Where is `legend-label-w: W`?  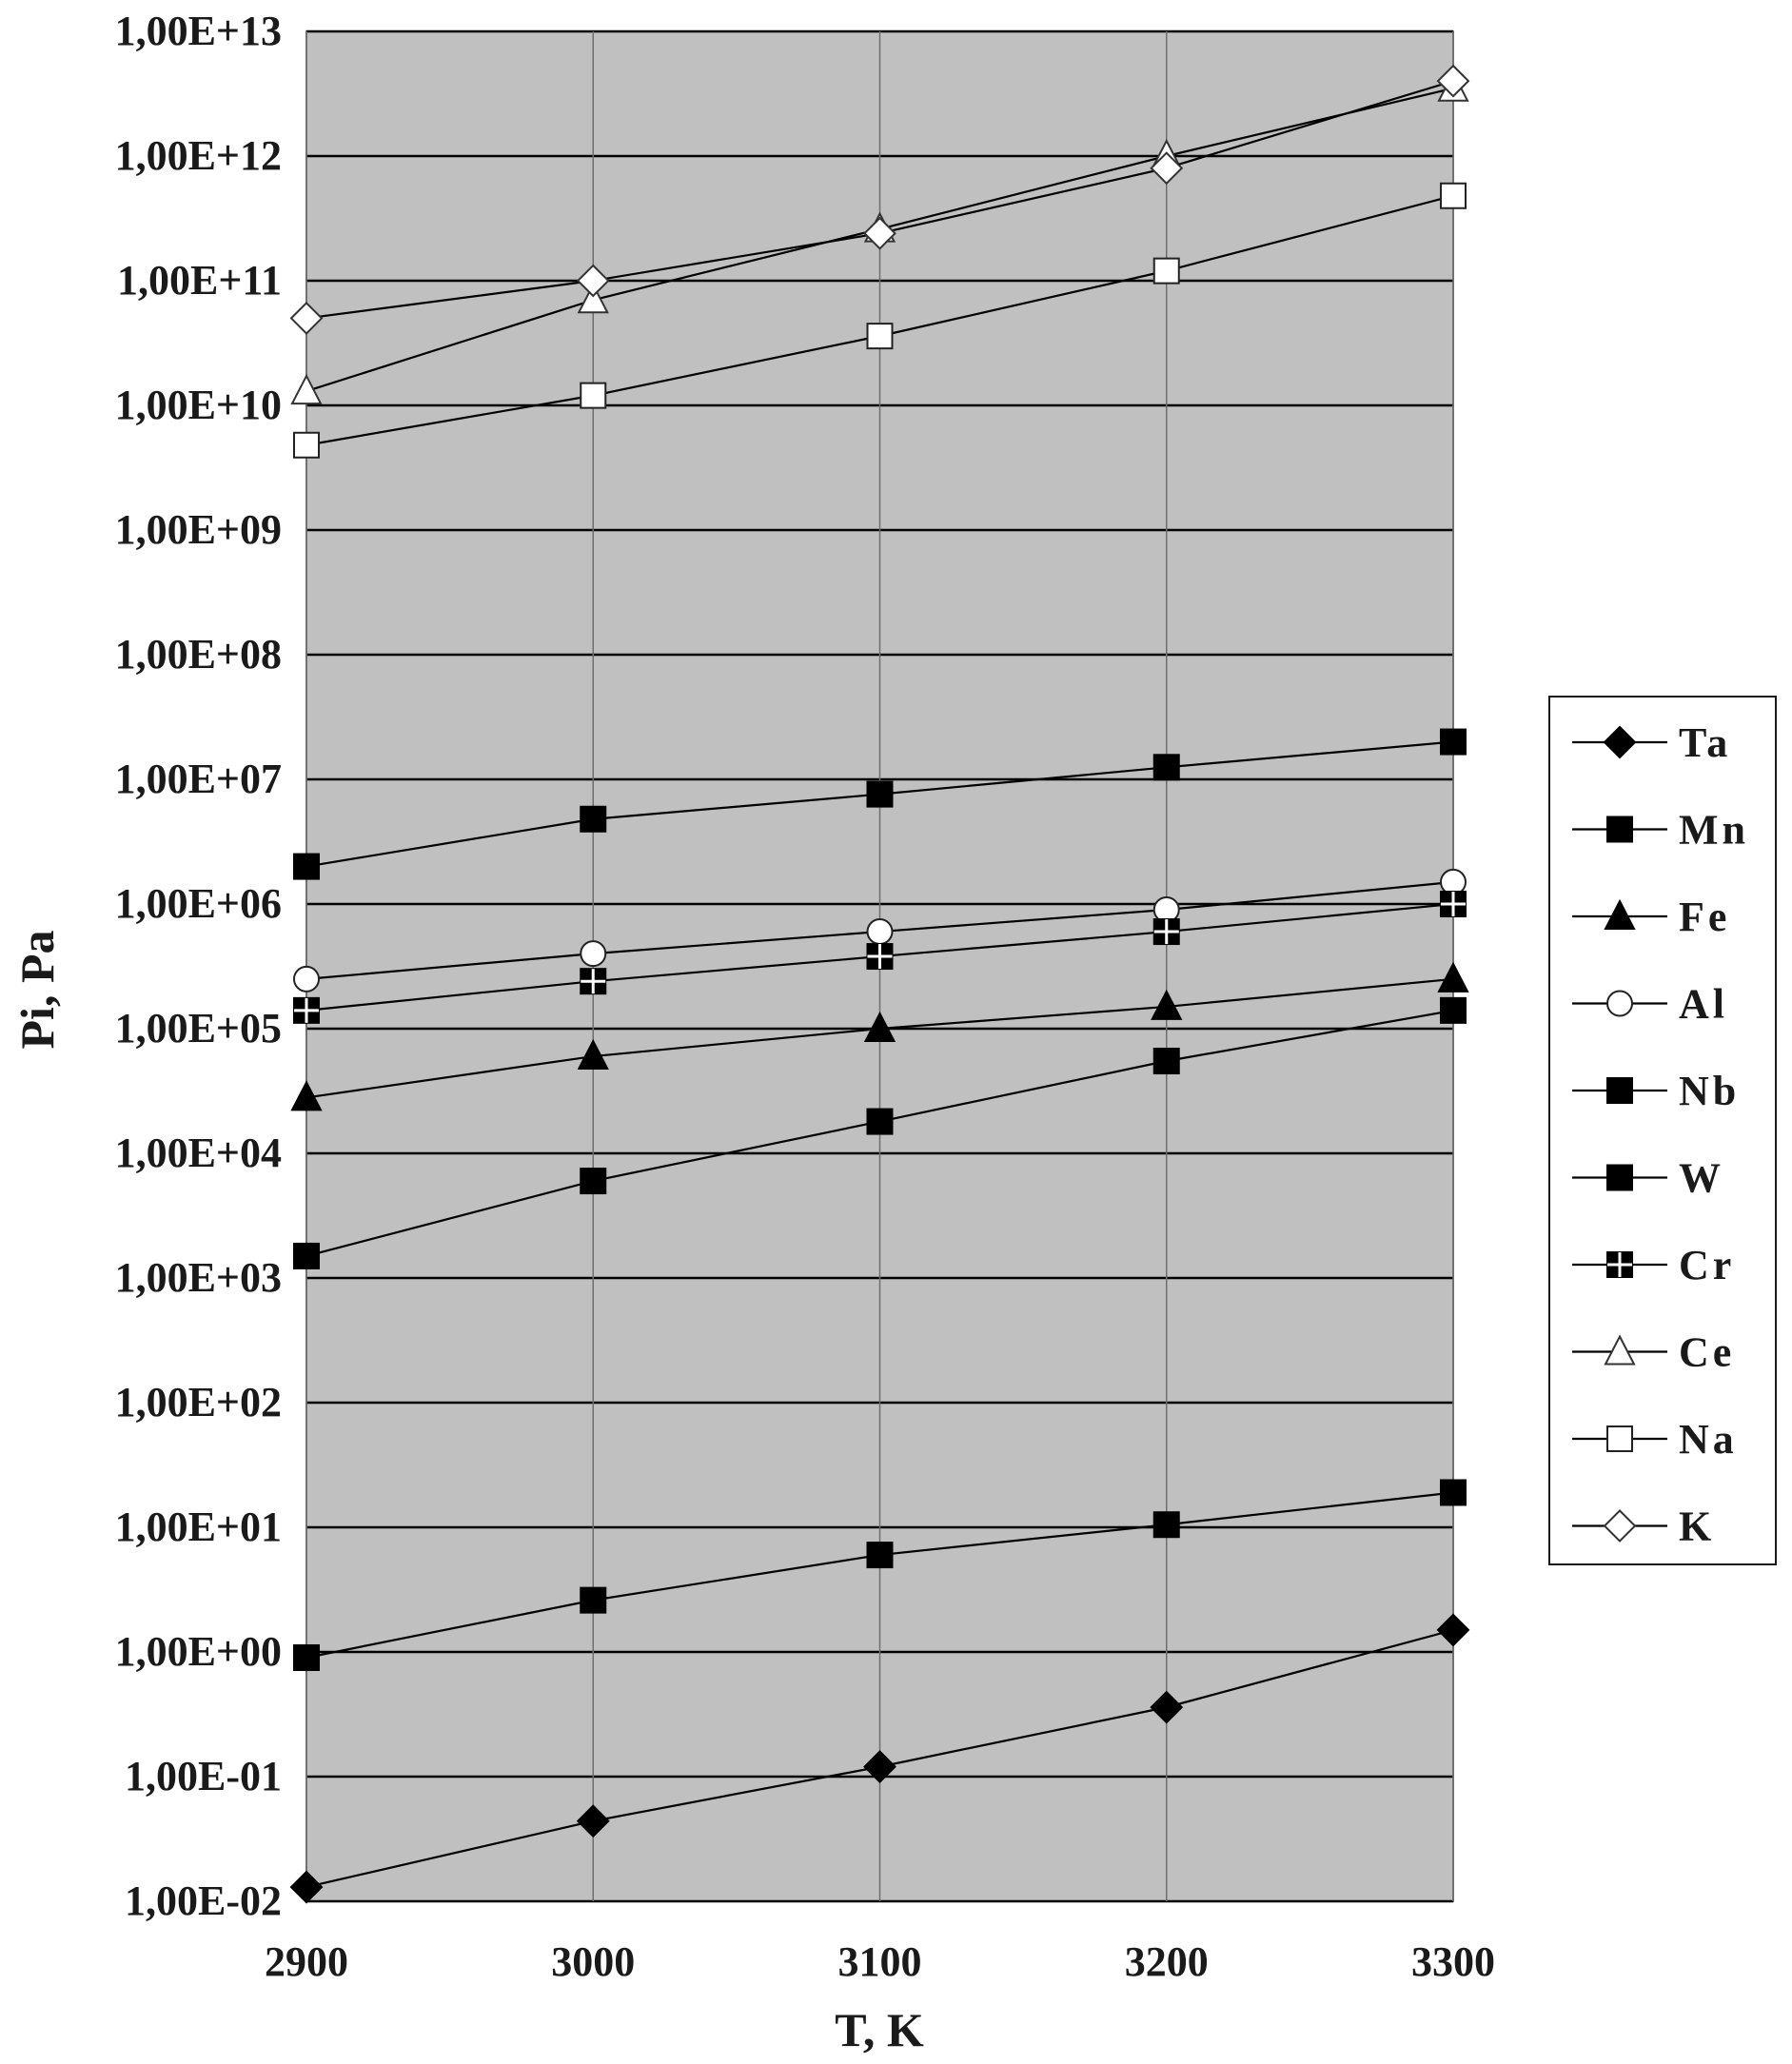 legend-label-w: W is located at coordinates (1701, 1178).